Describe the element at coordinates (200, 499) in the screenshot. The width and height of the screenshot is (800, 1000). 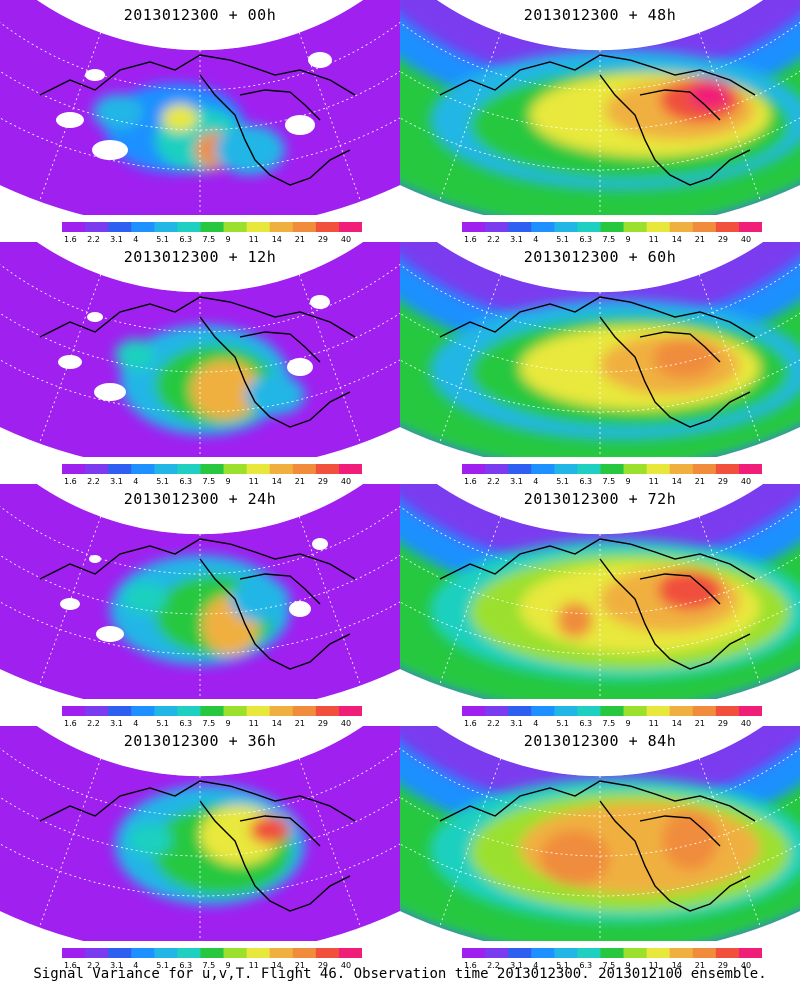
I see `panel-title: 2013012300 + 24h` at that location.